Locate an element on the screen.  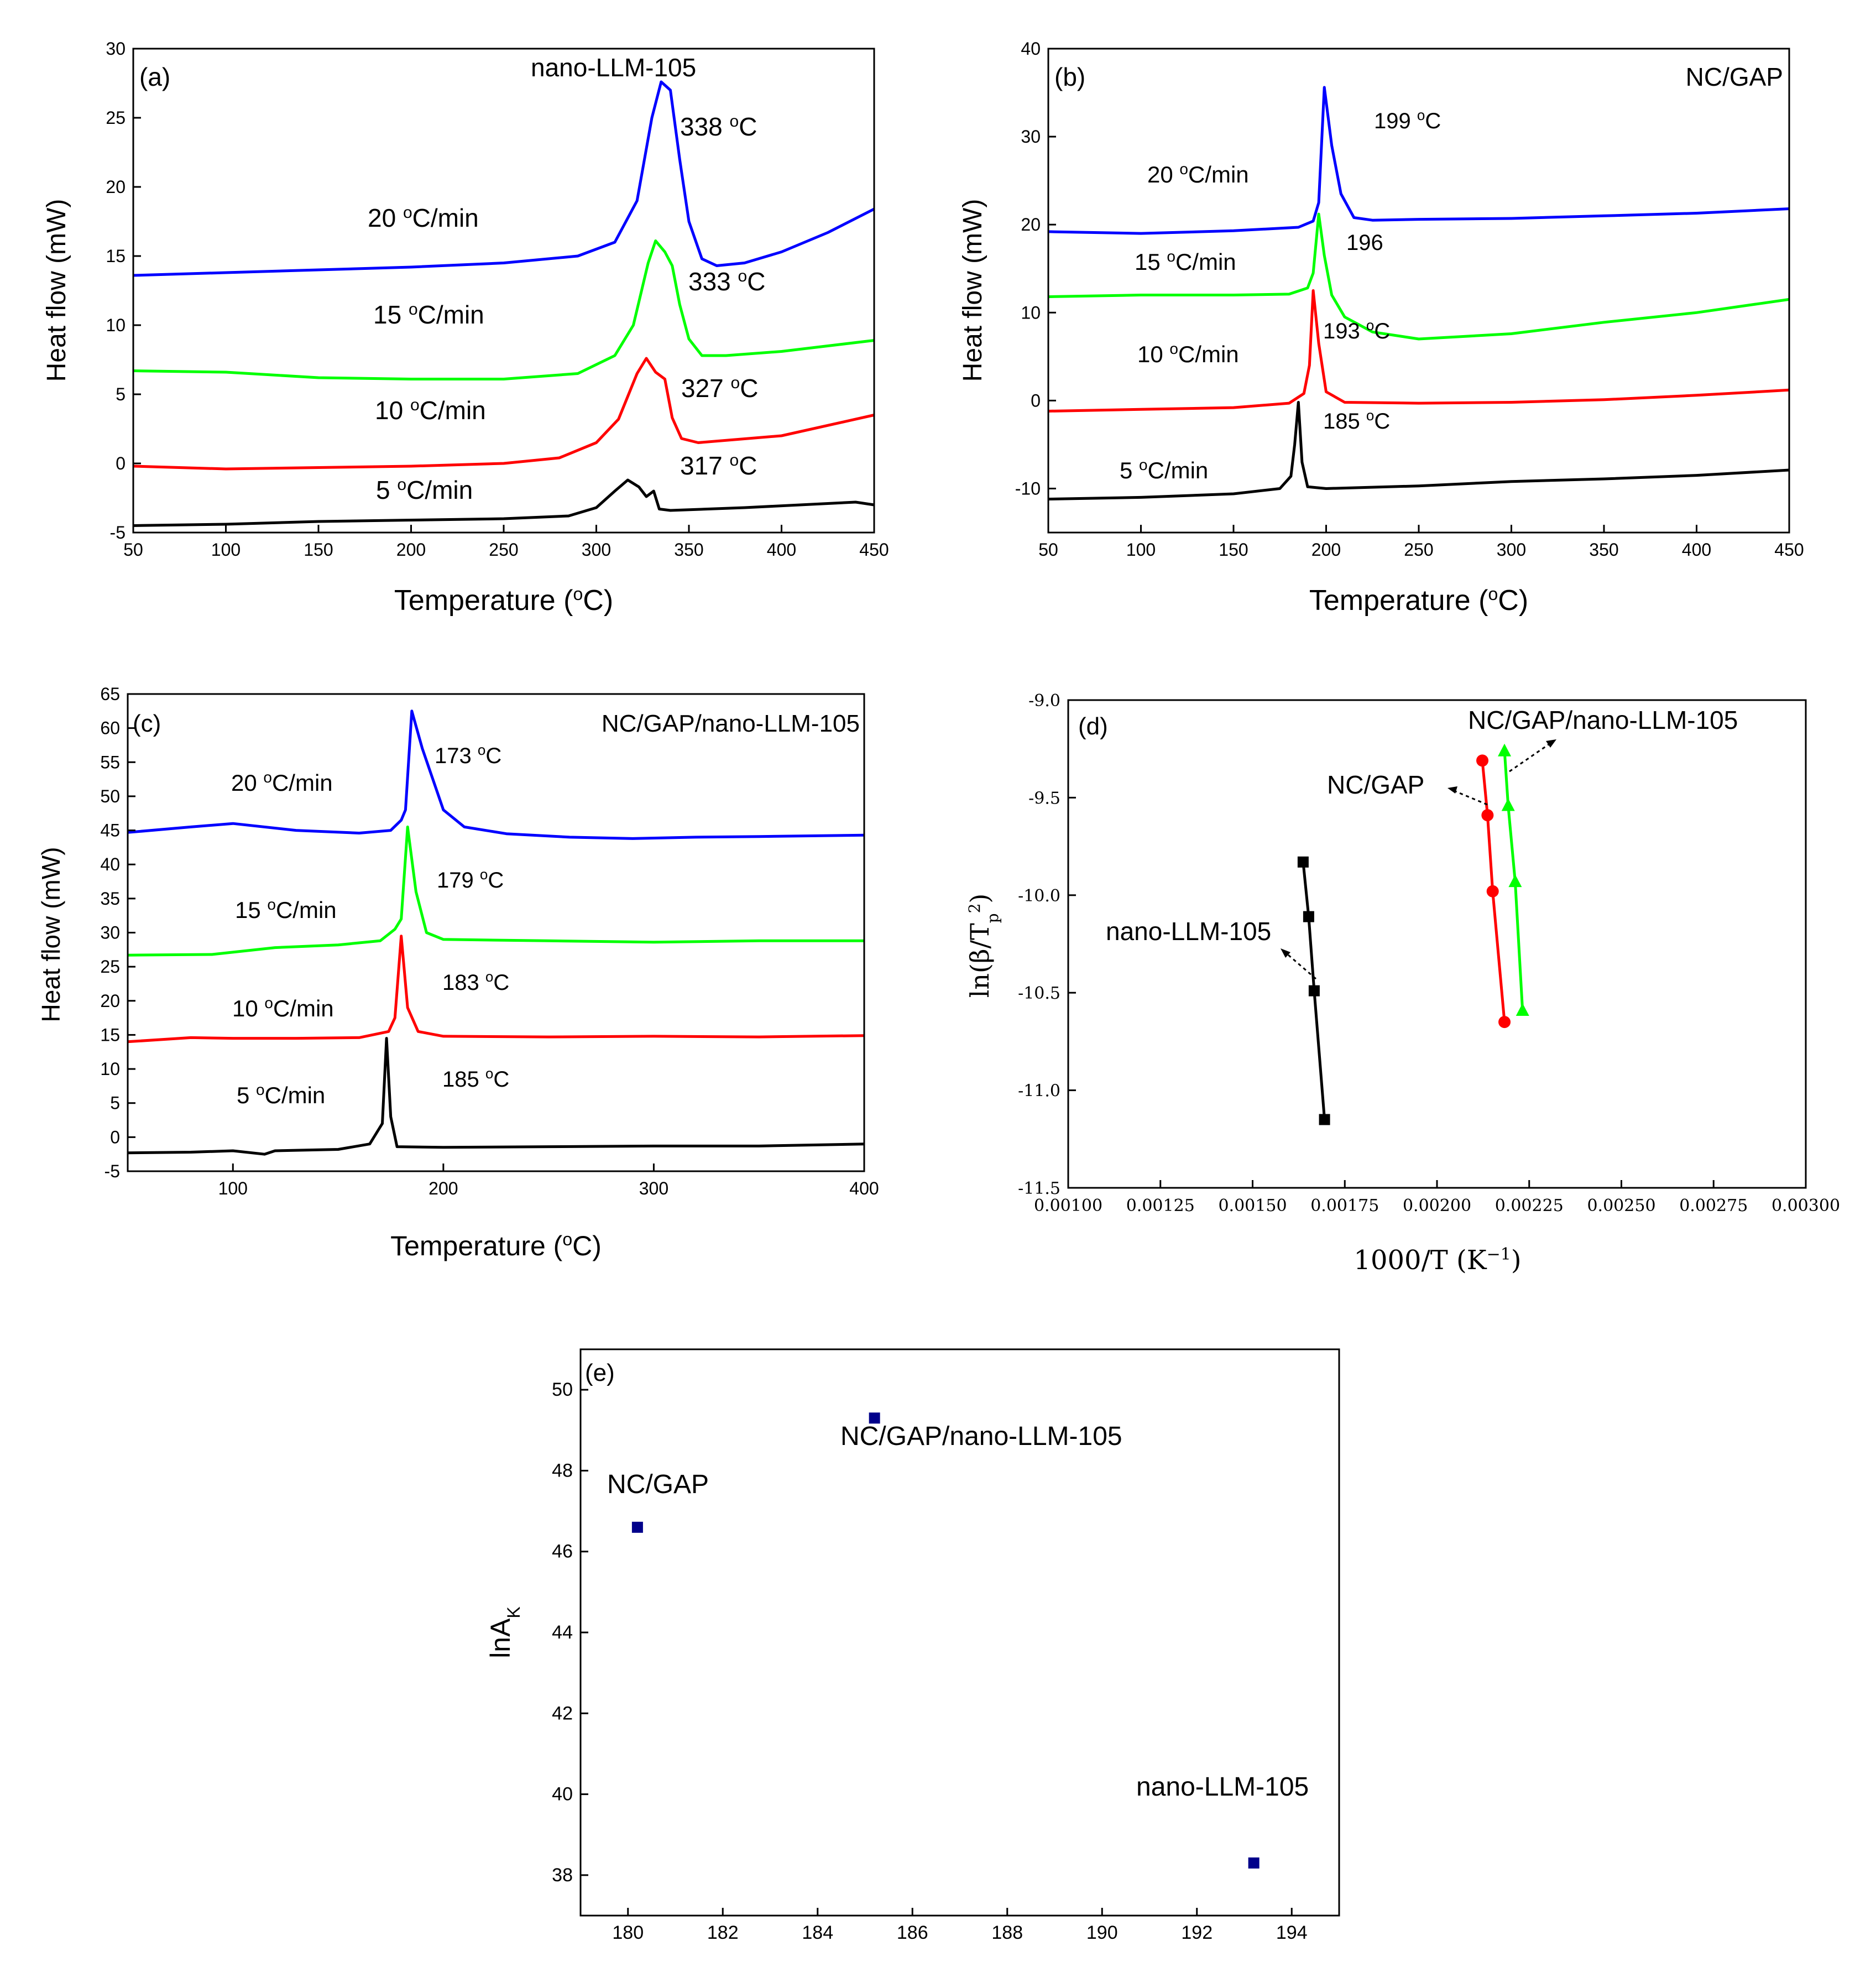
y-tick-label: -10 is located at coordinates (1028, 488).